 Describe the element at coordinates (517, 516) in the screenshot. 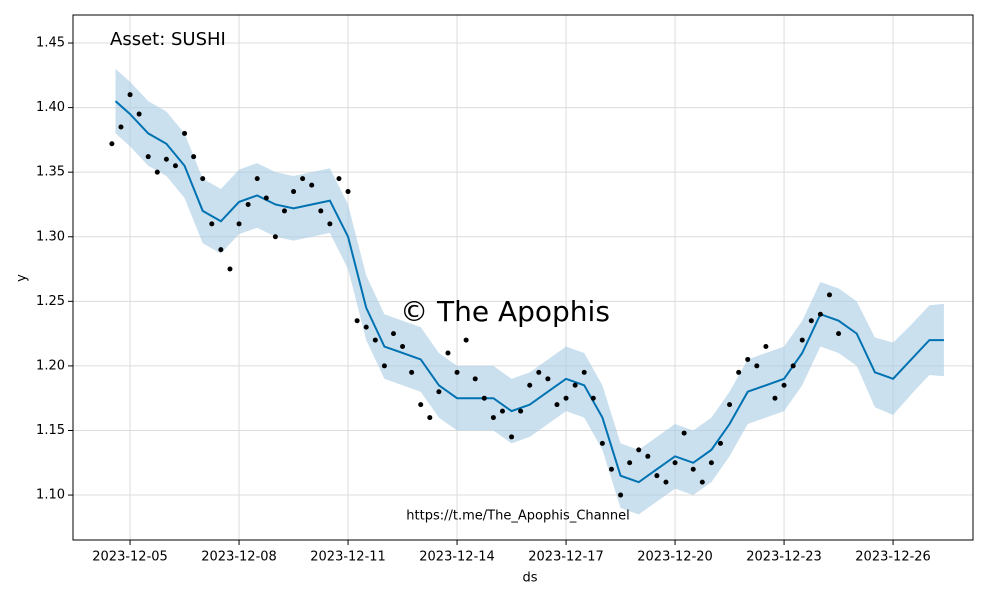

I see `url-annotation: https://t.me/The_Apophis_Channel` at that location.